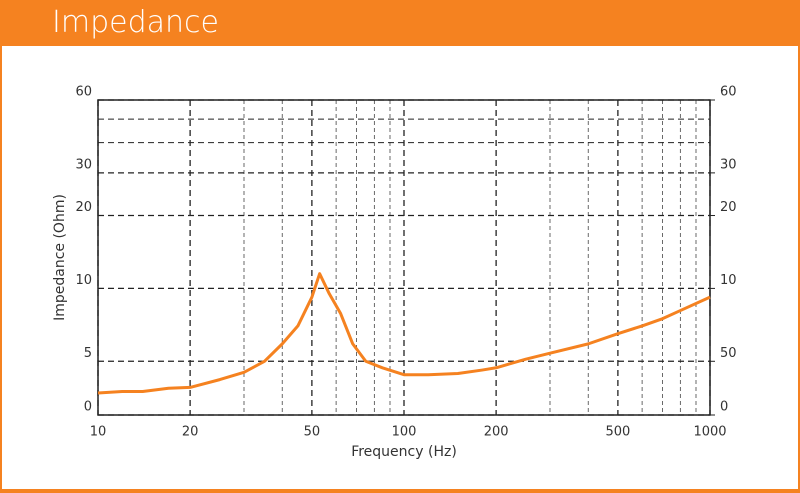  Describe the element at coordinates (728, 164) in the screenshot. I see `y2-tick-label: 30` at that location.